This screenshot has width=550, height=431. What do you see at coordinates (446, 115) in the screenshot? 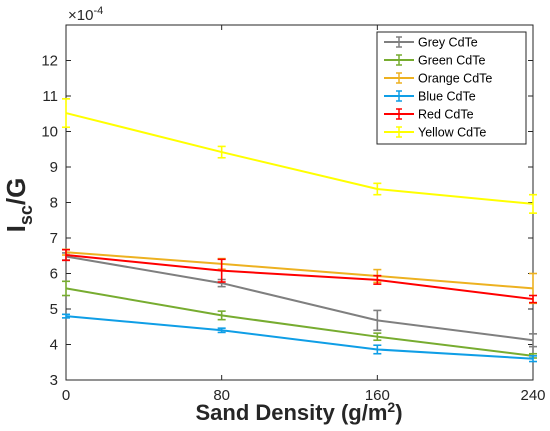
I see `legend-label: Red CdTe` at bounding box center [446, 115].